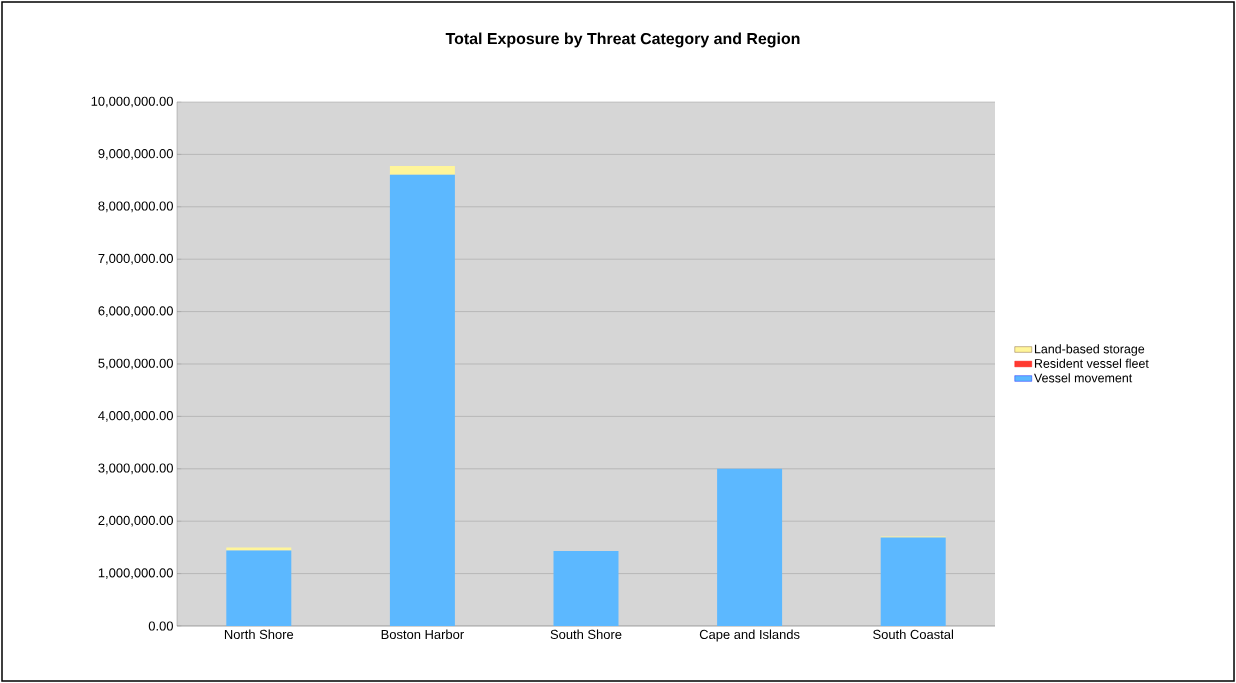 This screenshot has height=683, width=1236. I want to click on legend-label: Resident vessel fleet, so click(1091, 363).